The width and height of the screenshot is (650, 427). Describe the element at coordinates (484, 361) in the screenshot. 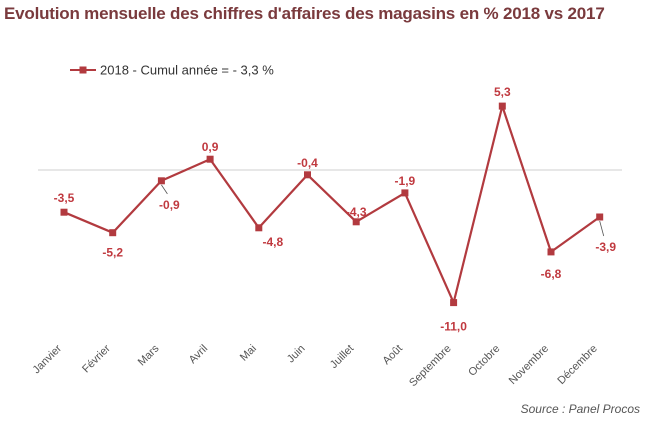

I see `x-tick-label: Octobre` at that location.